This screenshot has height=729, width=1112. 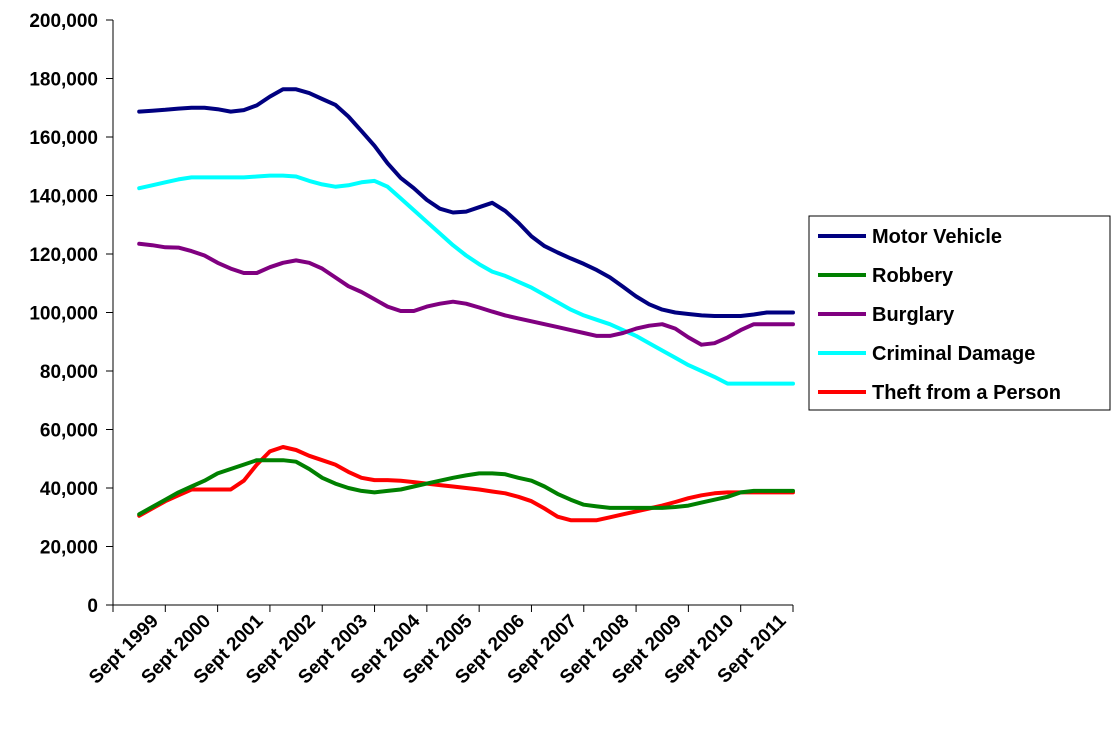 I want to click on legend-label: Criminal Damage, so click(x=953, y=354).